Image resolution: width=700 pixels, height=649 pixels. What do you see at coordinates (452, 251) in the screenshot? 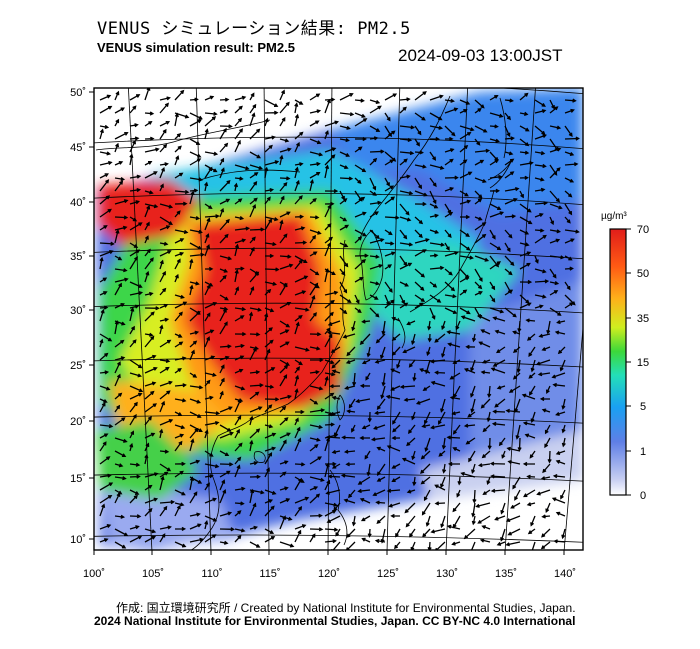
I see `japan-honshu` at bounding box center [452, 251].